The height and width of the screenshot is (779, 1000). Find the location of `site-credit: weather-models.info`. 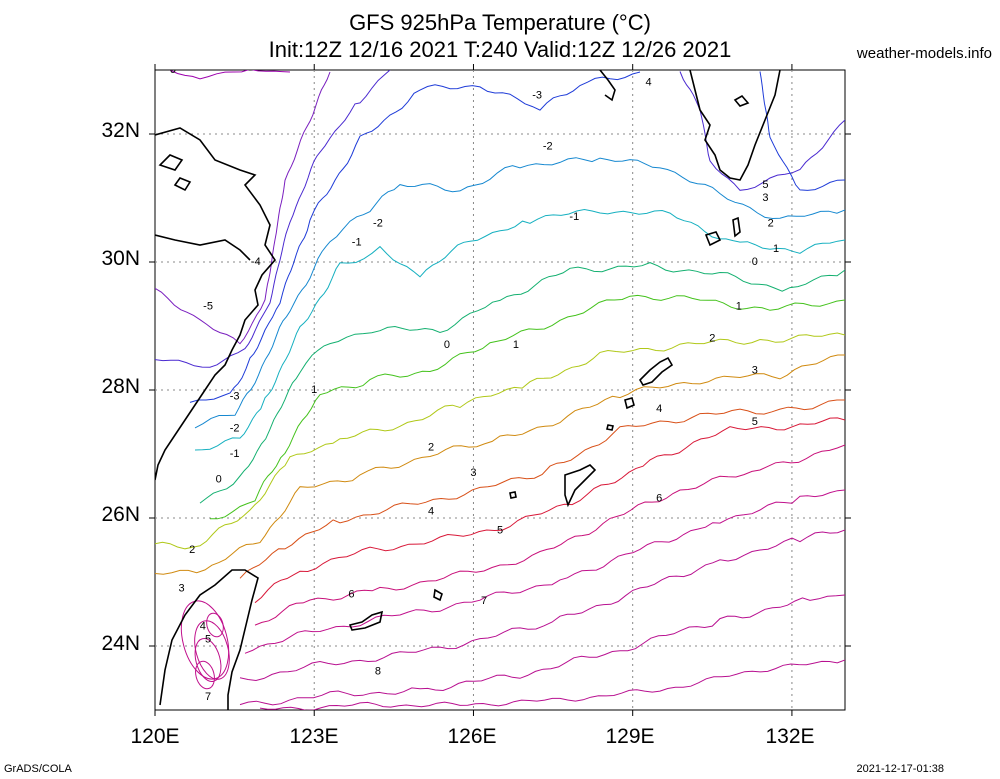

site-credit: weather-models.info is located at coordinates (924, 53).